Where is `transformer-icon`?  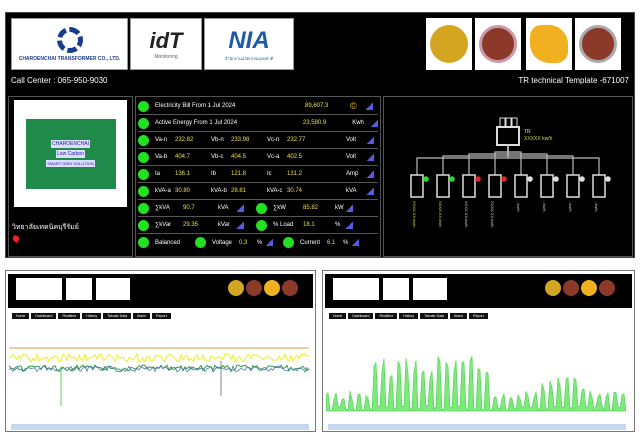
transformer-icon is located at coordinates (508, 136).